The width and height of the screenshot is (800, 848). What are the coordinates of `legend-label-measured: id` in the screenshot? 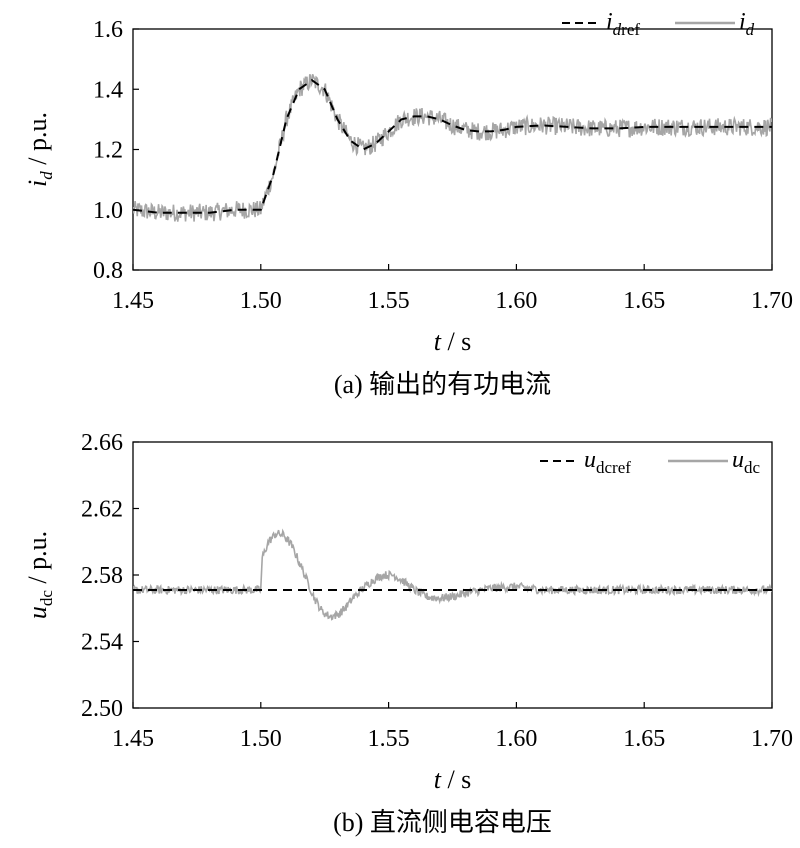 It's located at (747, 24).